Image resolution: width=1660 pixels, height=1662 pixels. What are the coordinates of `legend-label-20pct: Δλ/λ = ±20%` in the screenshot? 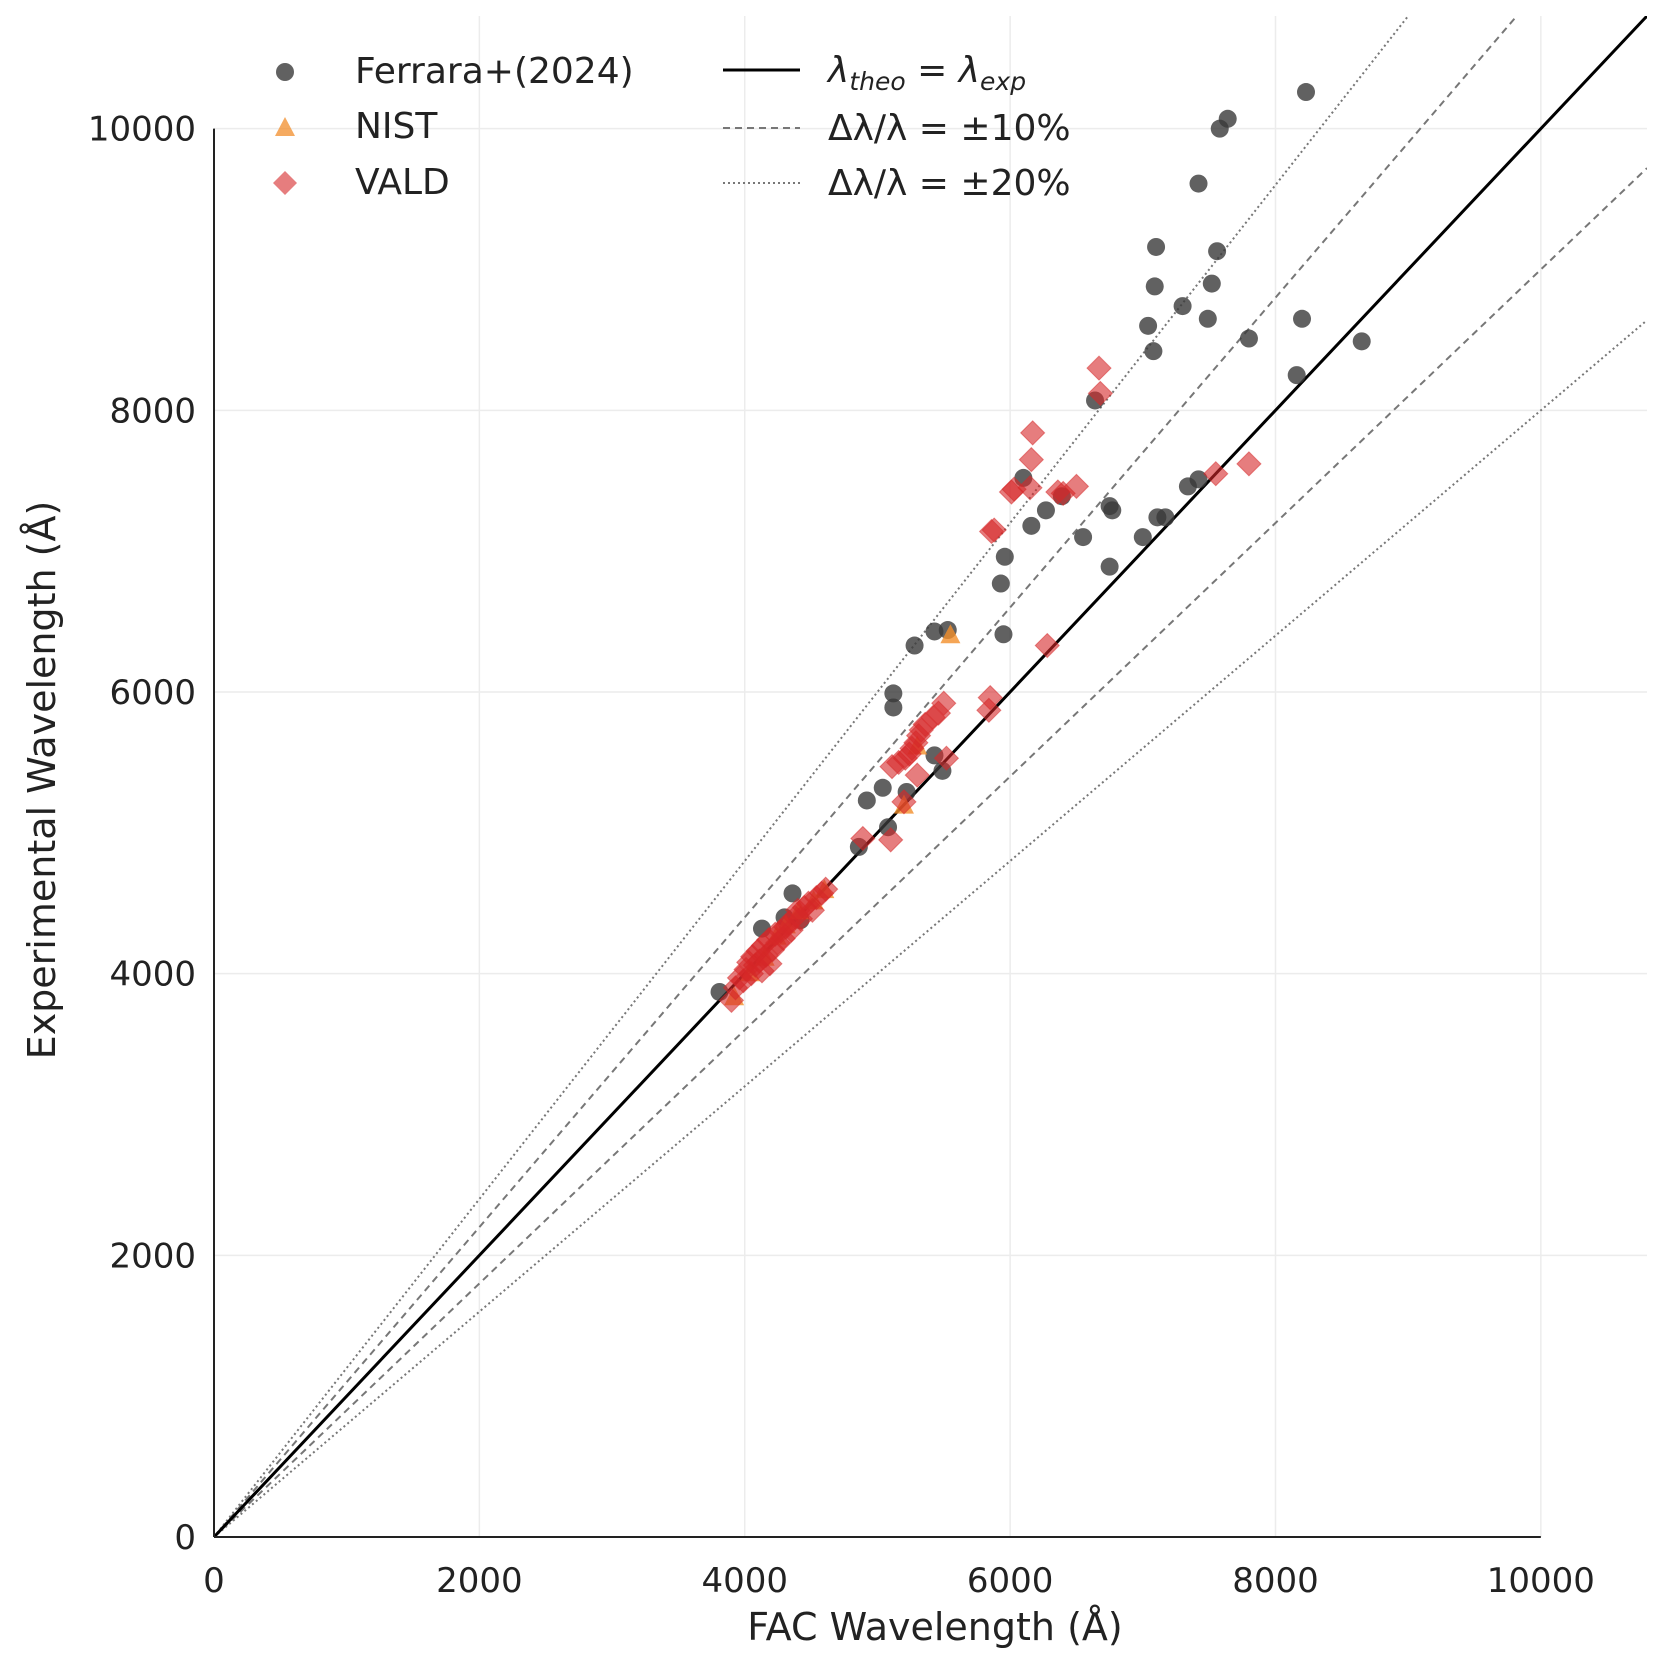 It's located at (949, 183).